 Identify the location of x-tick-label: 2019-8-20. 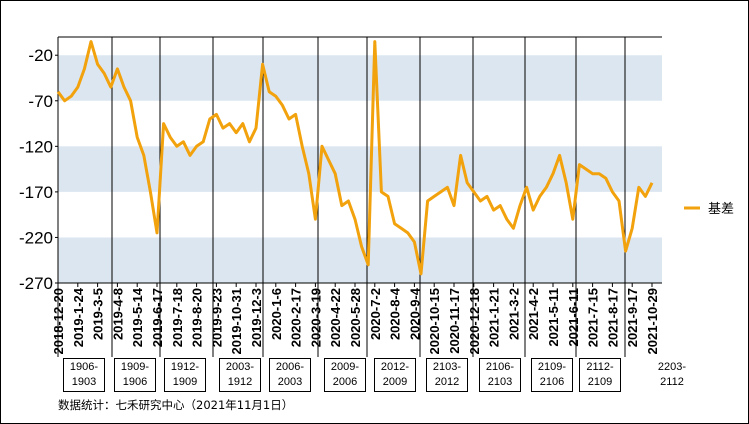
(197, 317).